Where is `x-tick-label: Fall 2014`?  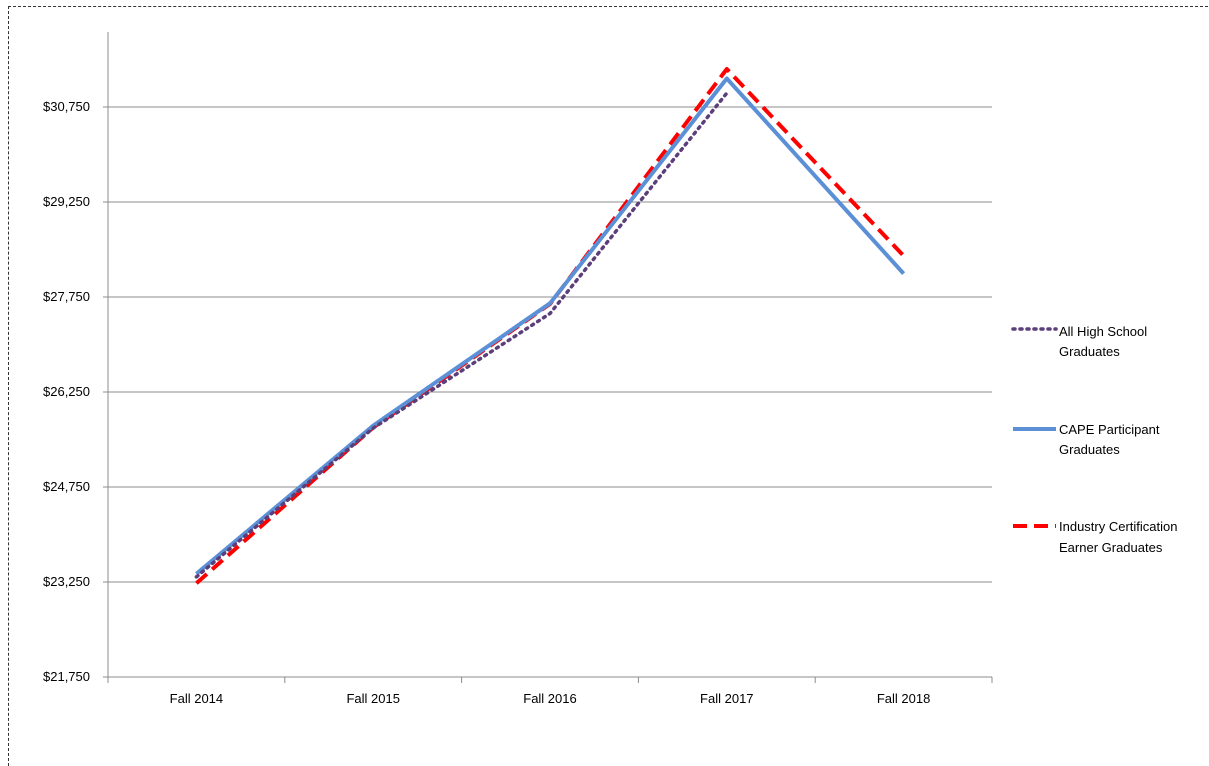
x-tick-label: Fall 2014 is located at coordinates (196, 698).